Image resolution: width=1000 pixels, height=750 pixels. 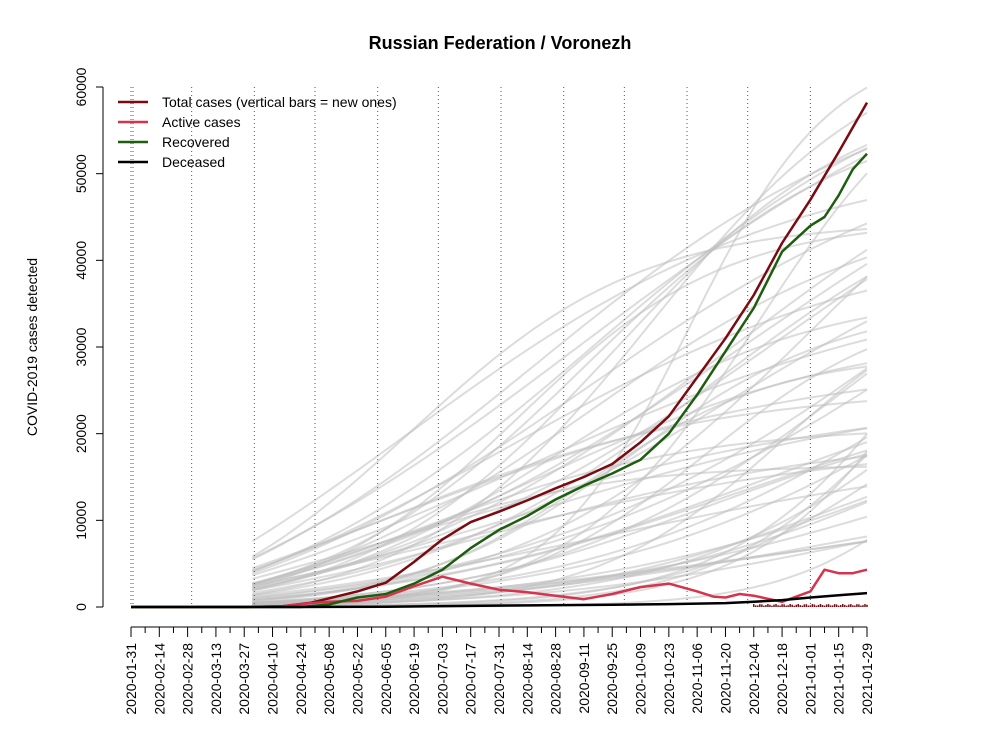 What do you see at coordinates (159, 679) in the screenshot?
I see `x-tick-label: 2020-02-14` at bounding box center [159, 679].